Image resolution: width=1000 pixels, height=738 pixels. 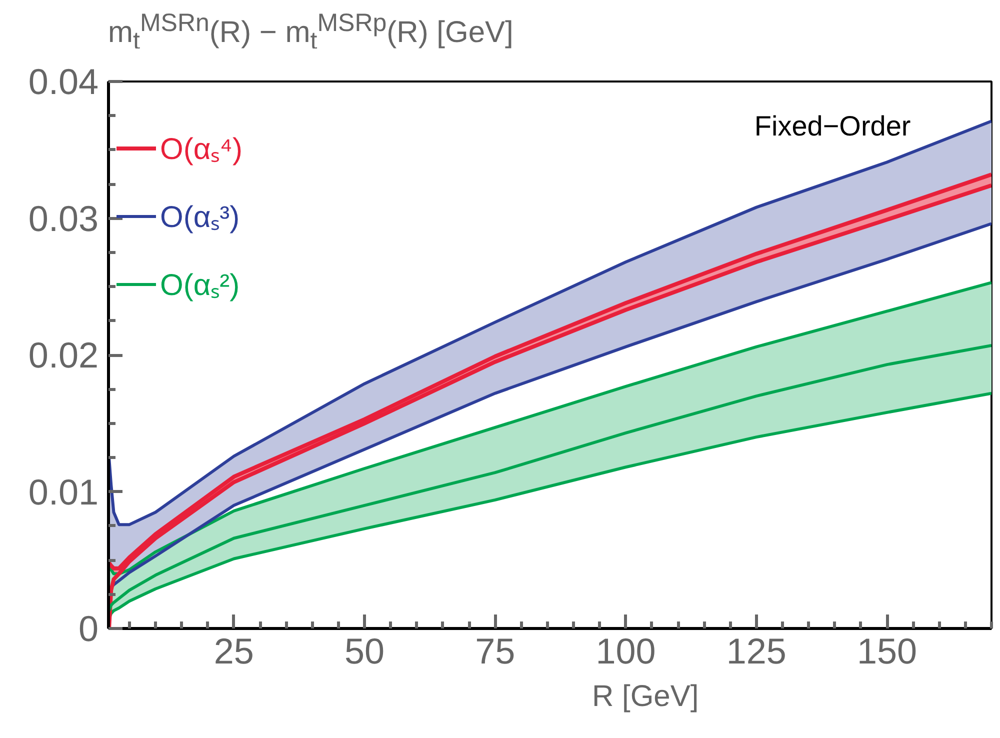 I want to click on y-tick-label: 0.01, so click(x=63, y=491).